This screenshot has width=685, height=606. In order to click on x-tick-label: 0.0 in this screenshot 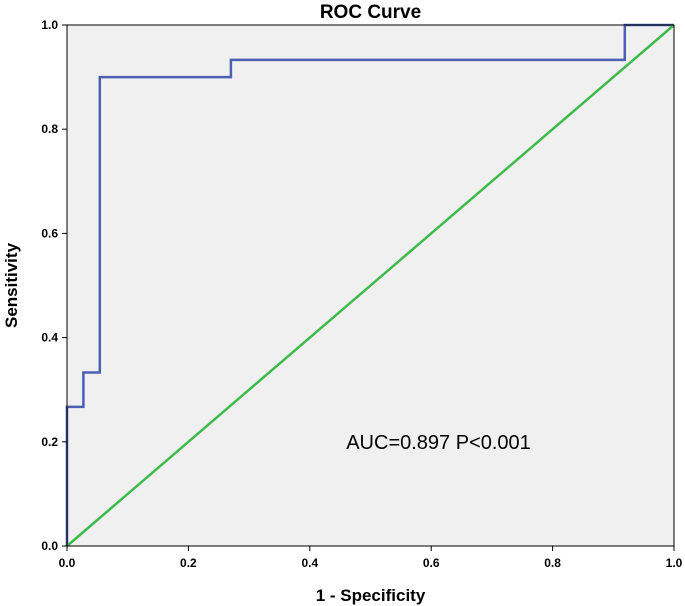, I will do `click(67, 563)`.